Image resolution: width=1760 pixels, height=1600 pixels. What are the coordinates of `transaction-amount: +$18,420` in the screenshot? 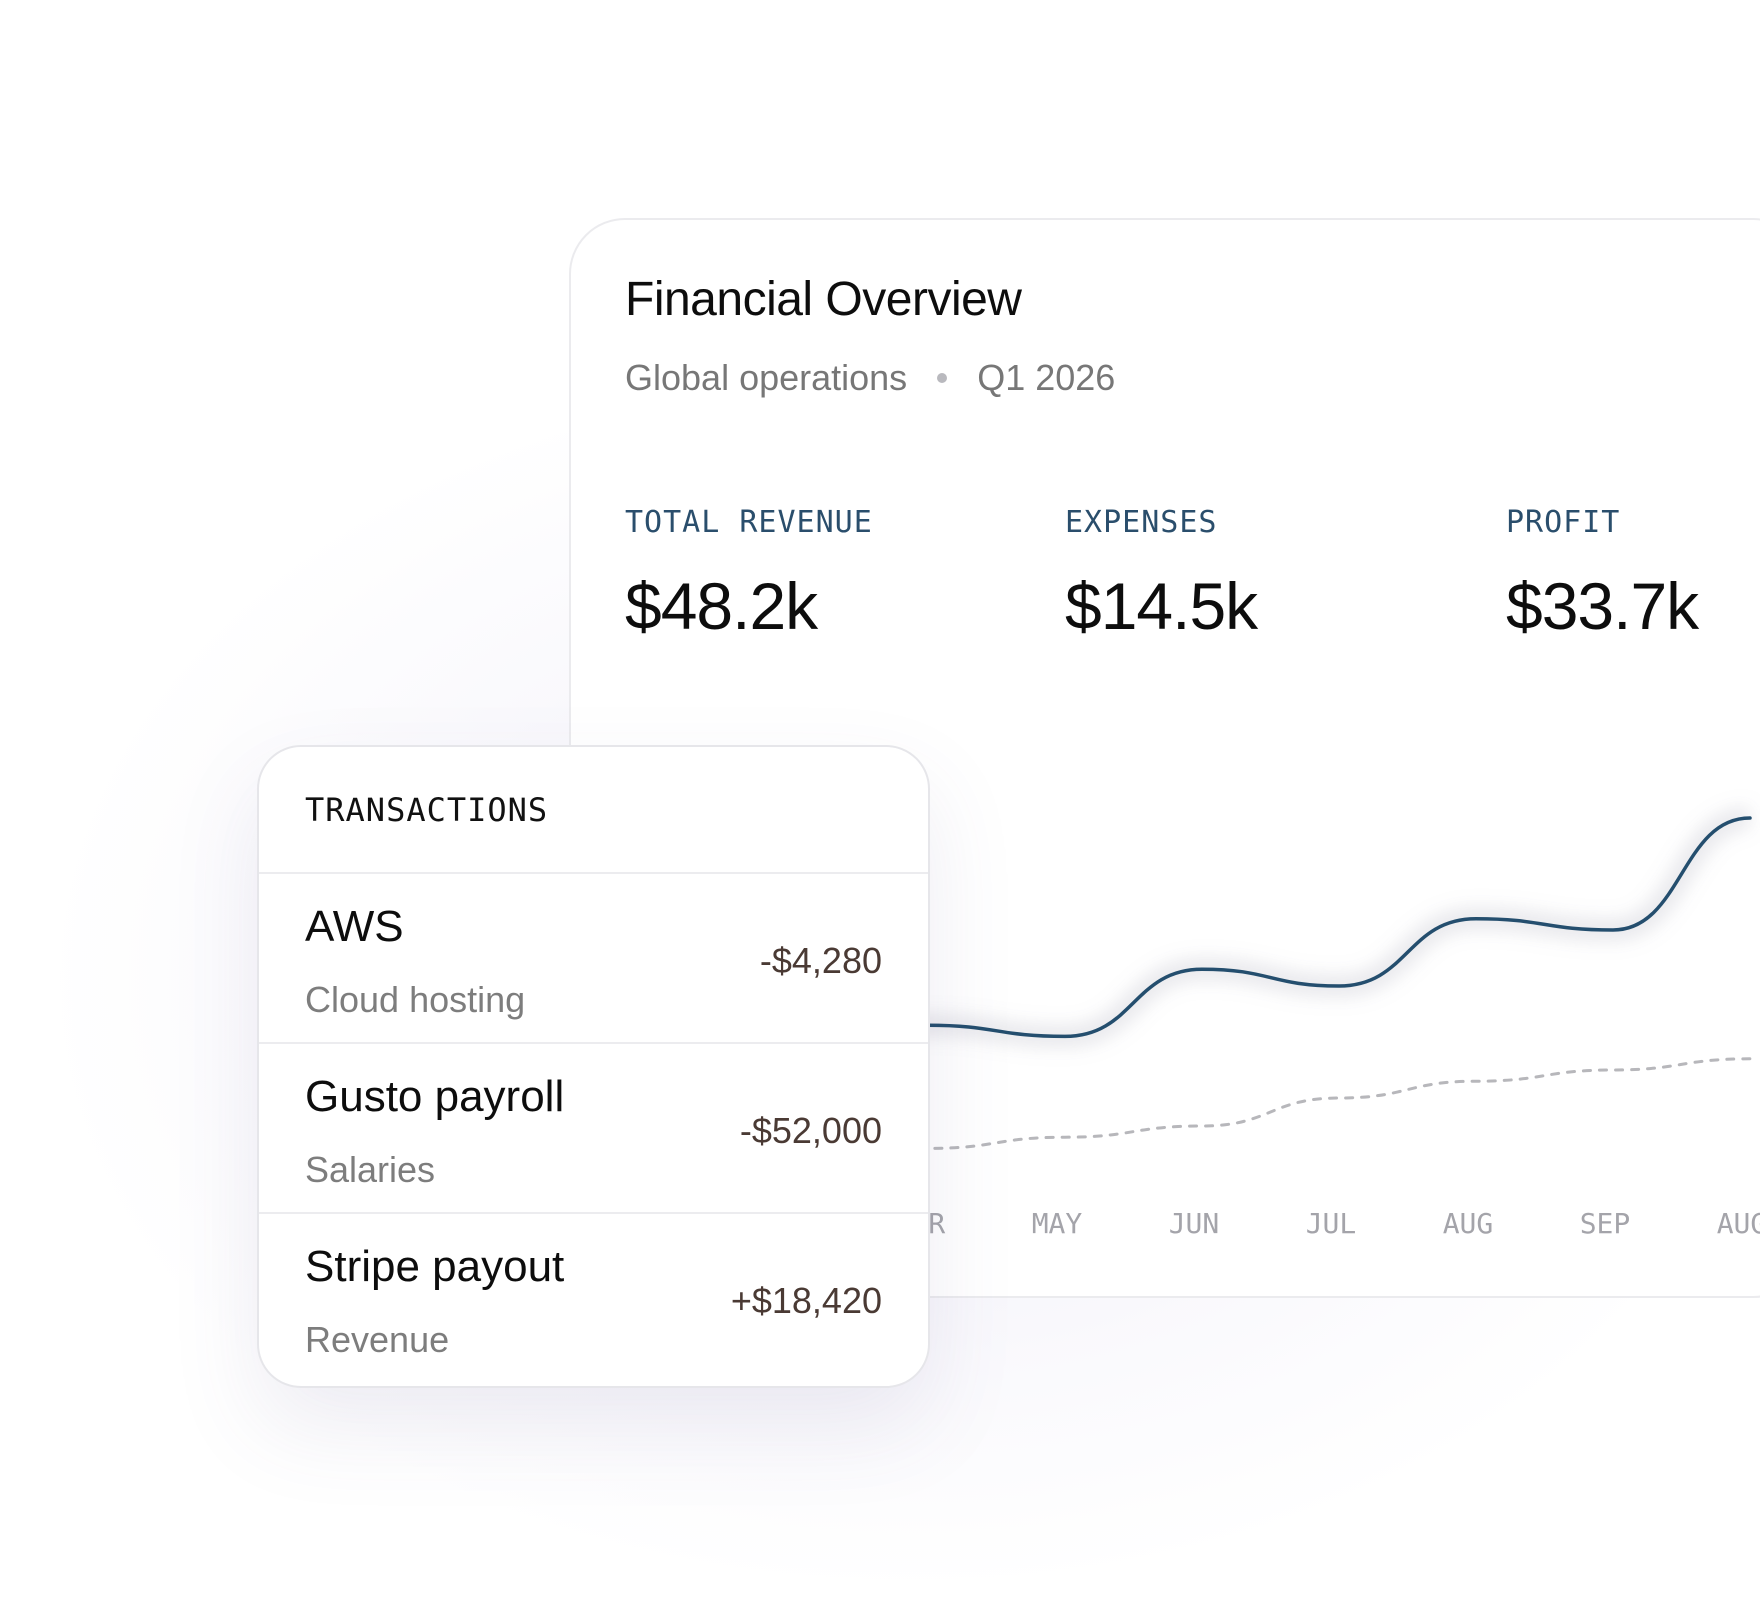 It's located at (806, 1300).